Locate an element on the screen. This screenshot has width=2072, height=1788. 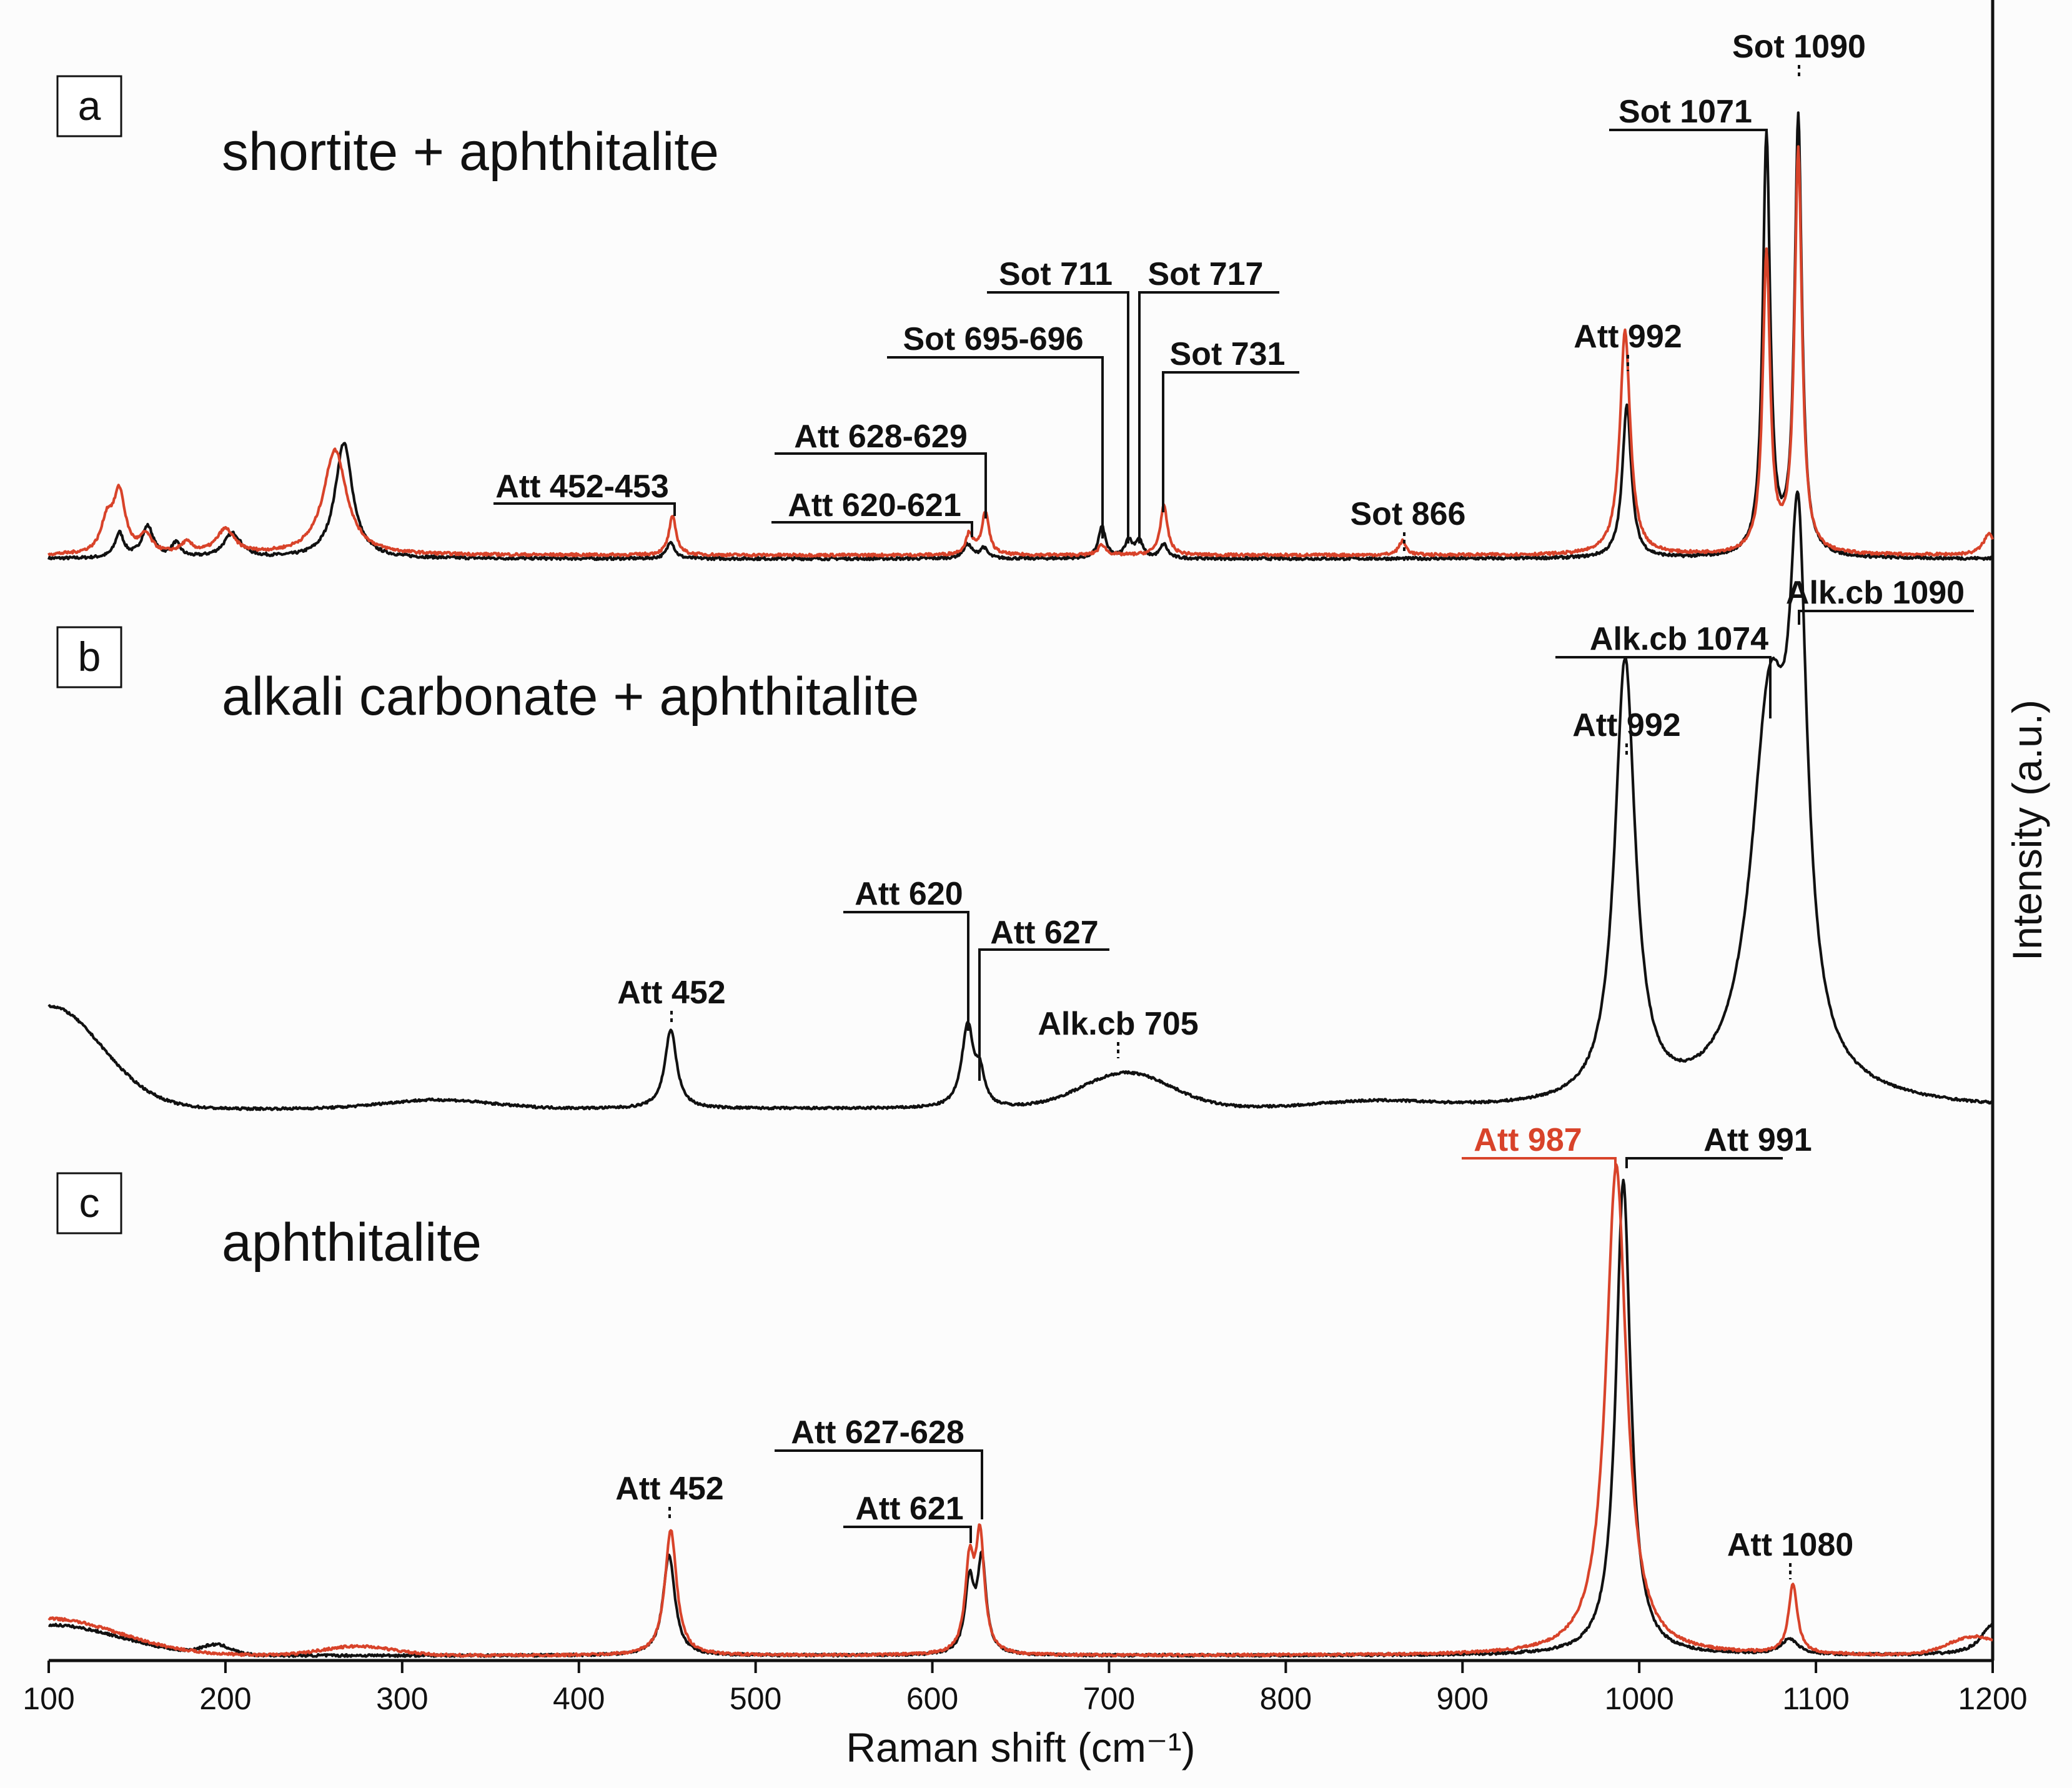
peak-label: Alk.cb 705 is located at coordinates (1118, 1024).